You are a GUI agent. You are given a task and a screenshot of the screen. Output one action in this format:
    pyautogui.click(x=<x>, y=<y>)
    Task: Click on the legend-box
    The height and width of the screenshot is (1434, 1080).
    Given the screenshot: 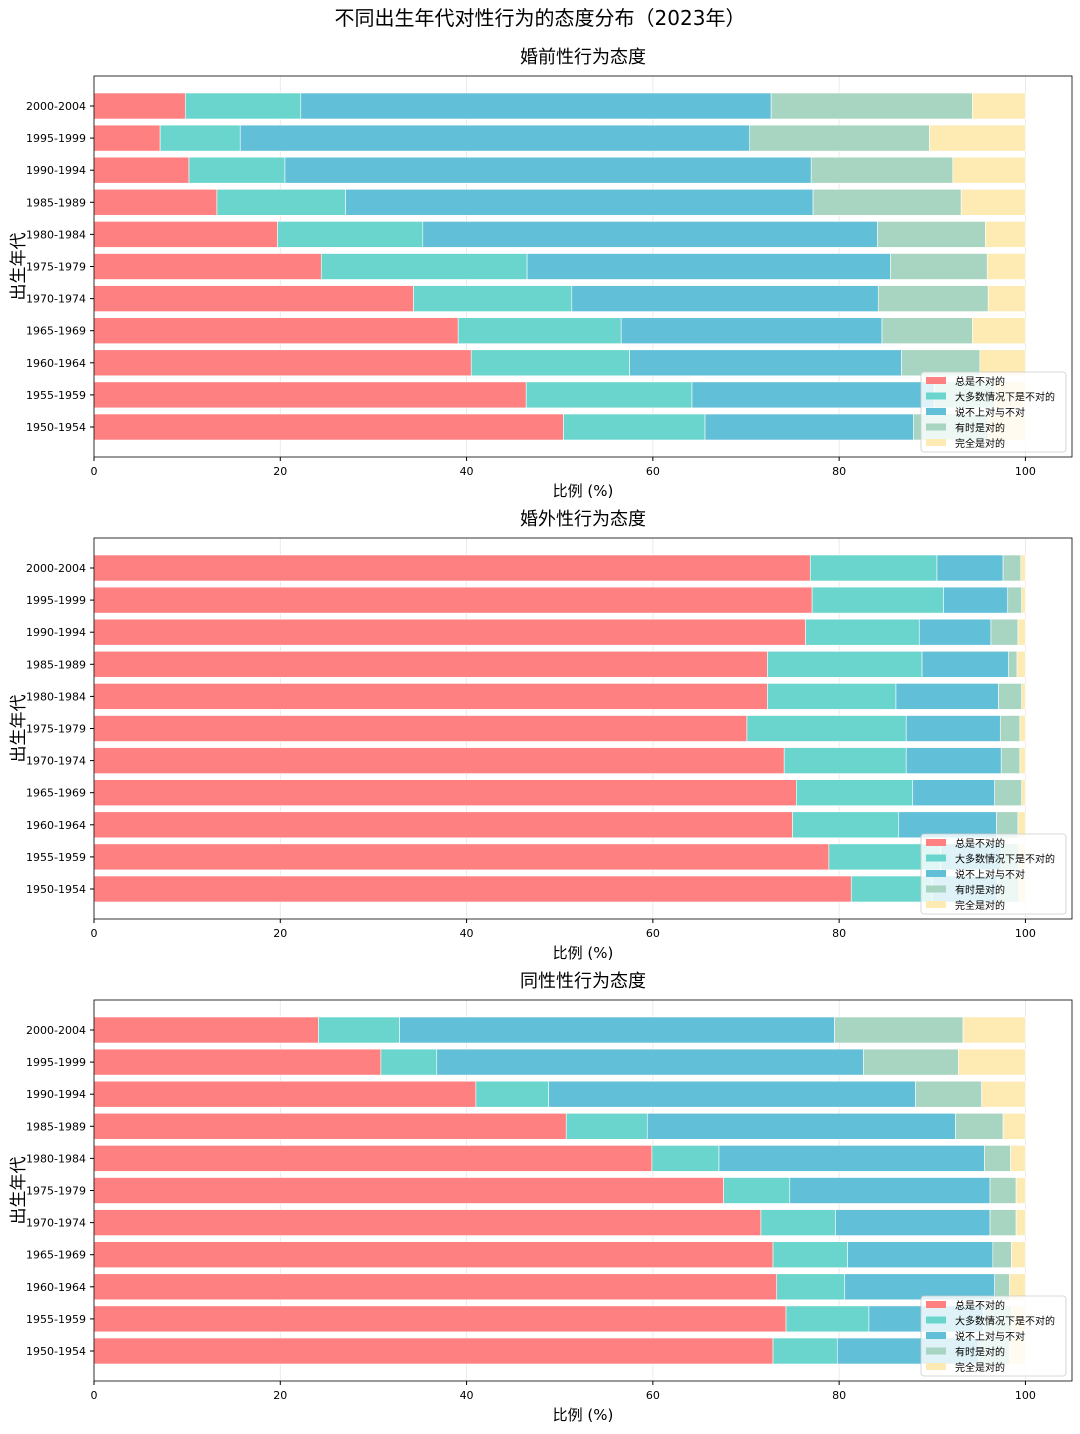 What is the action you would take?
    pyautogui.click(x=993, y=412)
    